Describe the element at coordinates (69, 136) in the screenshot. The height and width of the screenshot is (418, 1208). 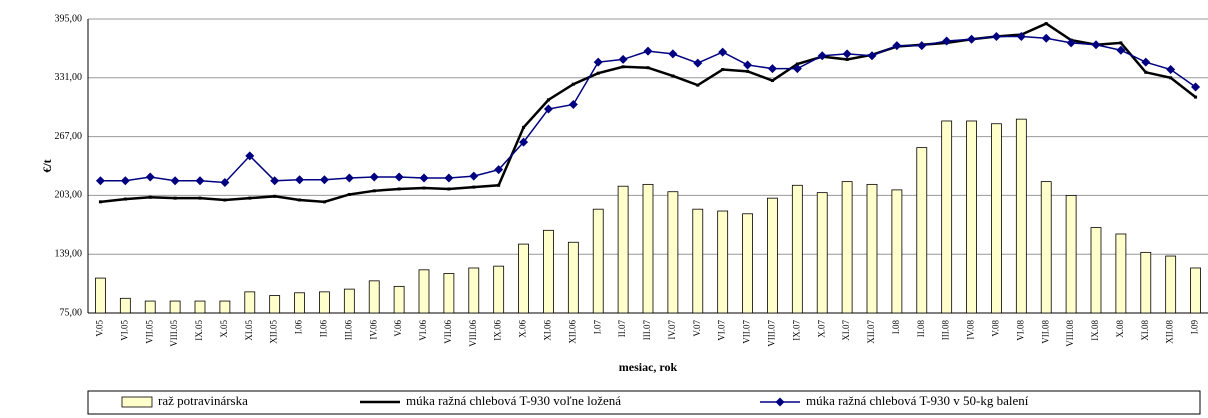
I see `y-tick-label: 267,00` at that location.